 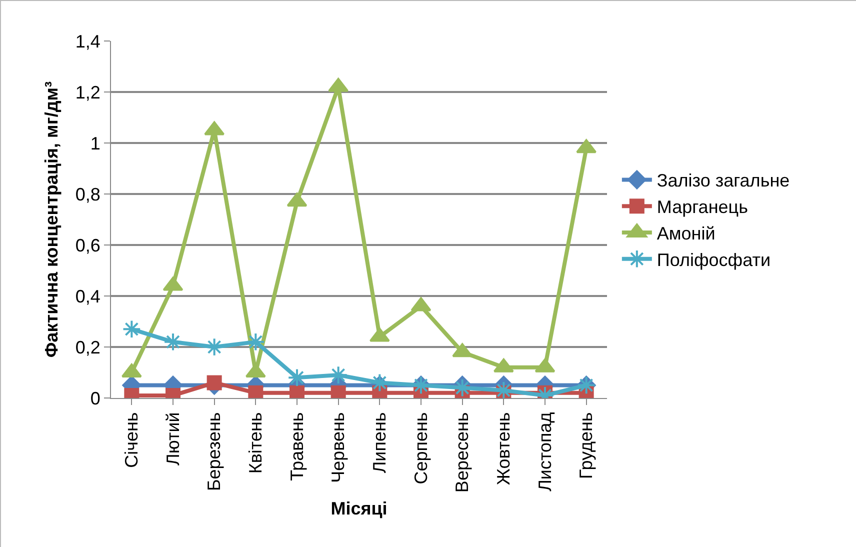 What do you see at coordinates (95, 398) in the screenshot?
I see `y-tick-label: 0` at bounding box center [95, 398].